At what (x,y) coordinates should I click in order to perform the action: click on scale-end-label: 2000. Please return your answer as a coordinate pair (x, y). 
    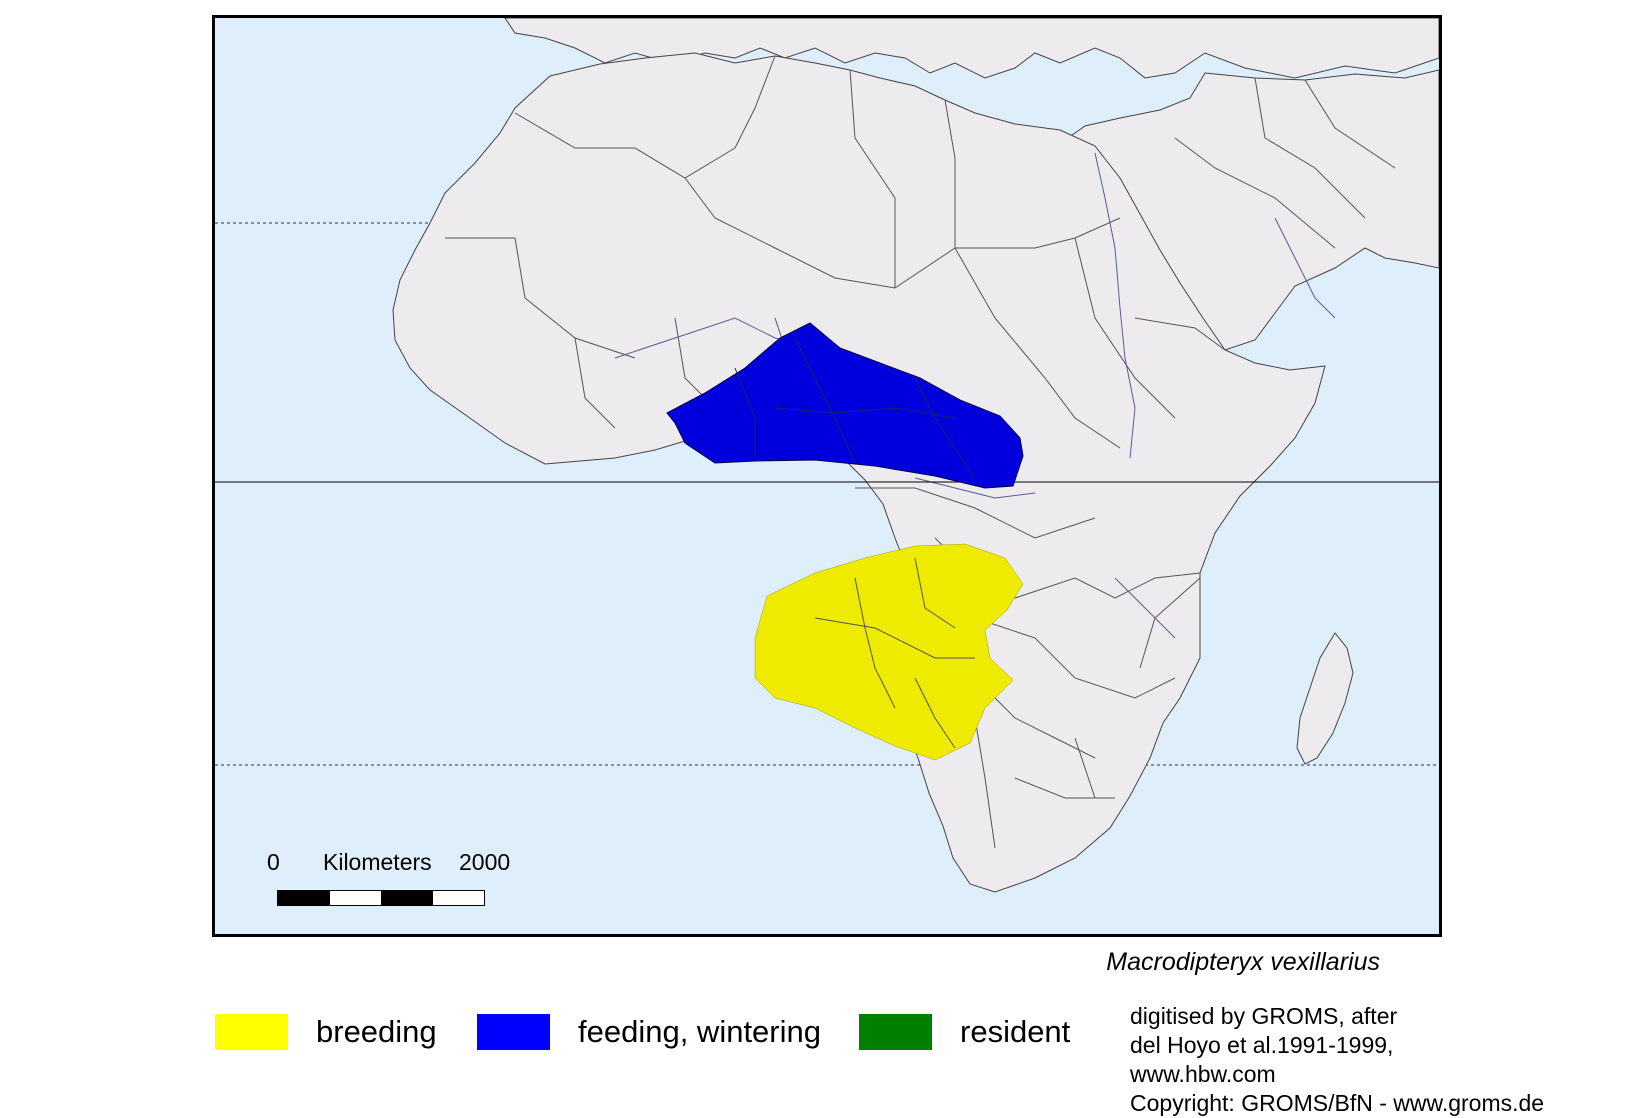
    Looking at the image, I should click on (484, 862).